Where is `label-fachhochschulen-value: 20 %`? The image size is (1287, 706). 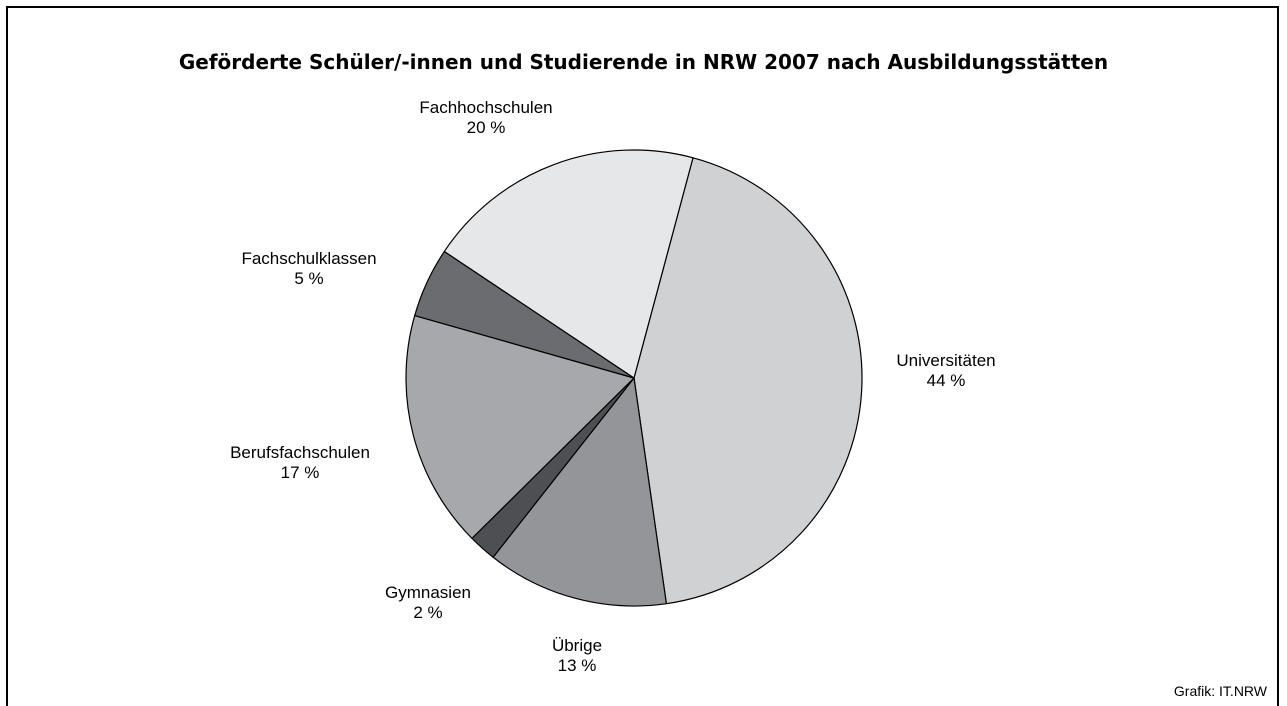 label-fachhochschulen-value: 20 % is located at coordinates (486, 127).